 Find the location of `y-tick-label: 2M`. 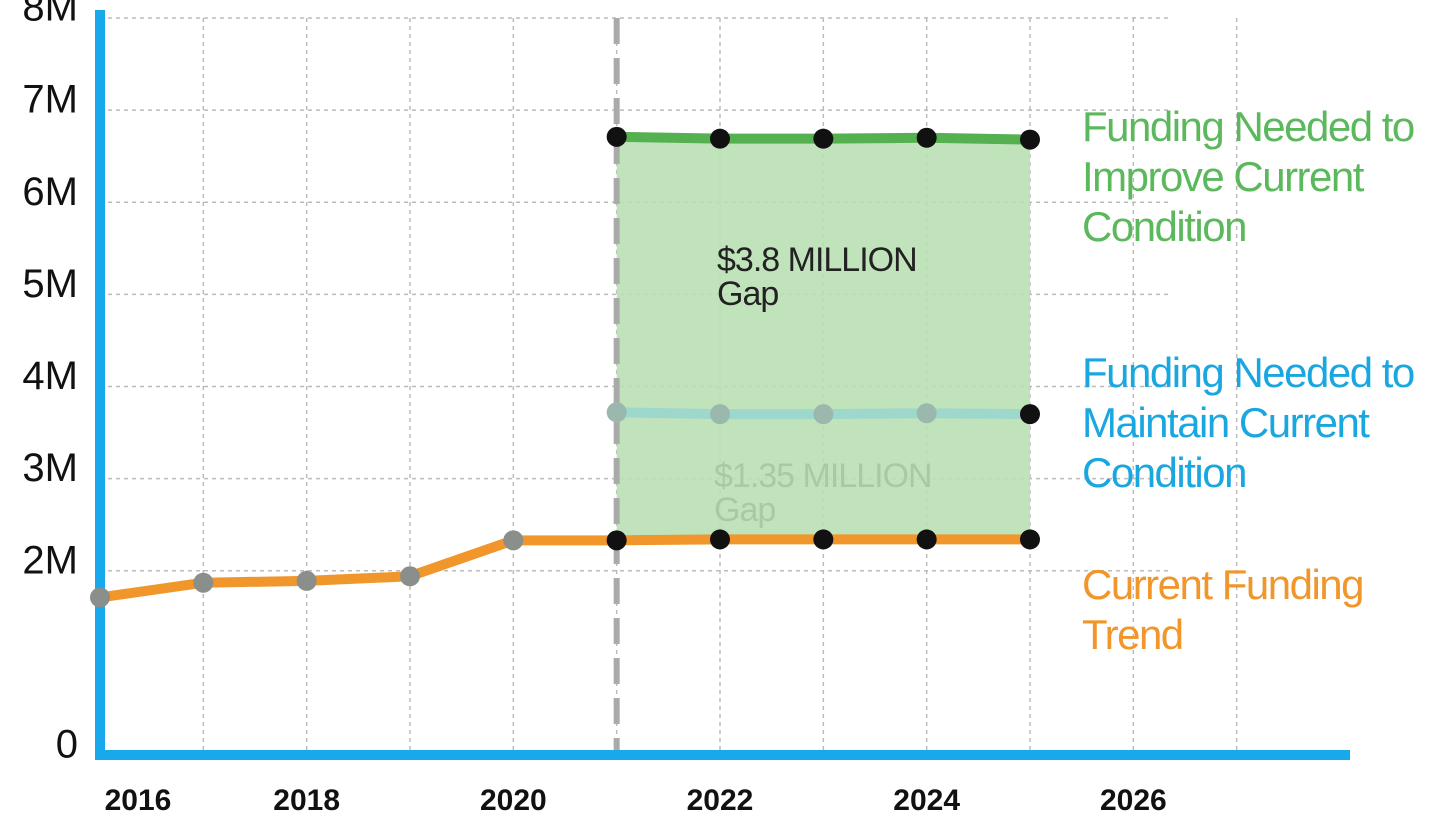

y-tick-label: 2M is located at coordinates (50, 560).